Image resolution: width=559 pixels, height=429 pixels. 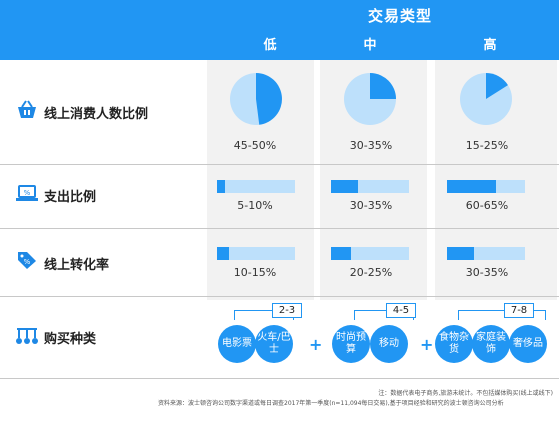 I want to click on bracket-high, so click(x=502, y=315).